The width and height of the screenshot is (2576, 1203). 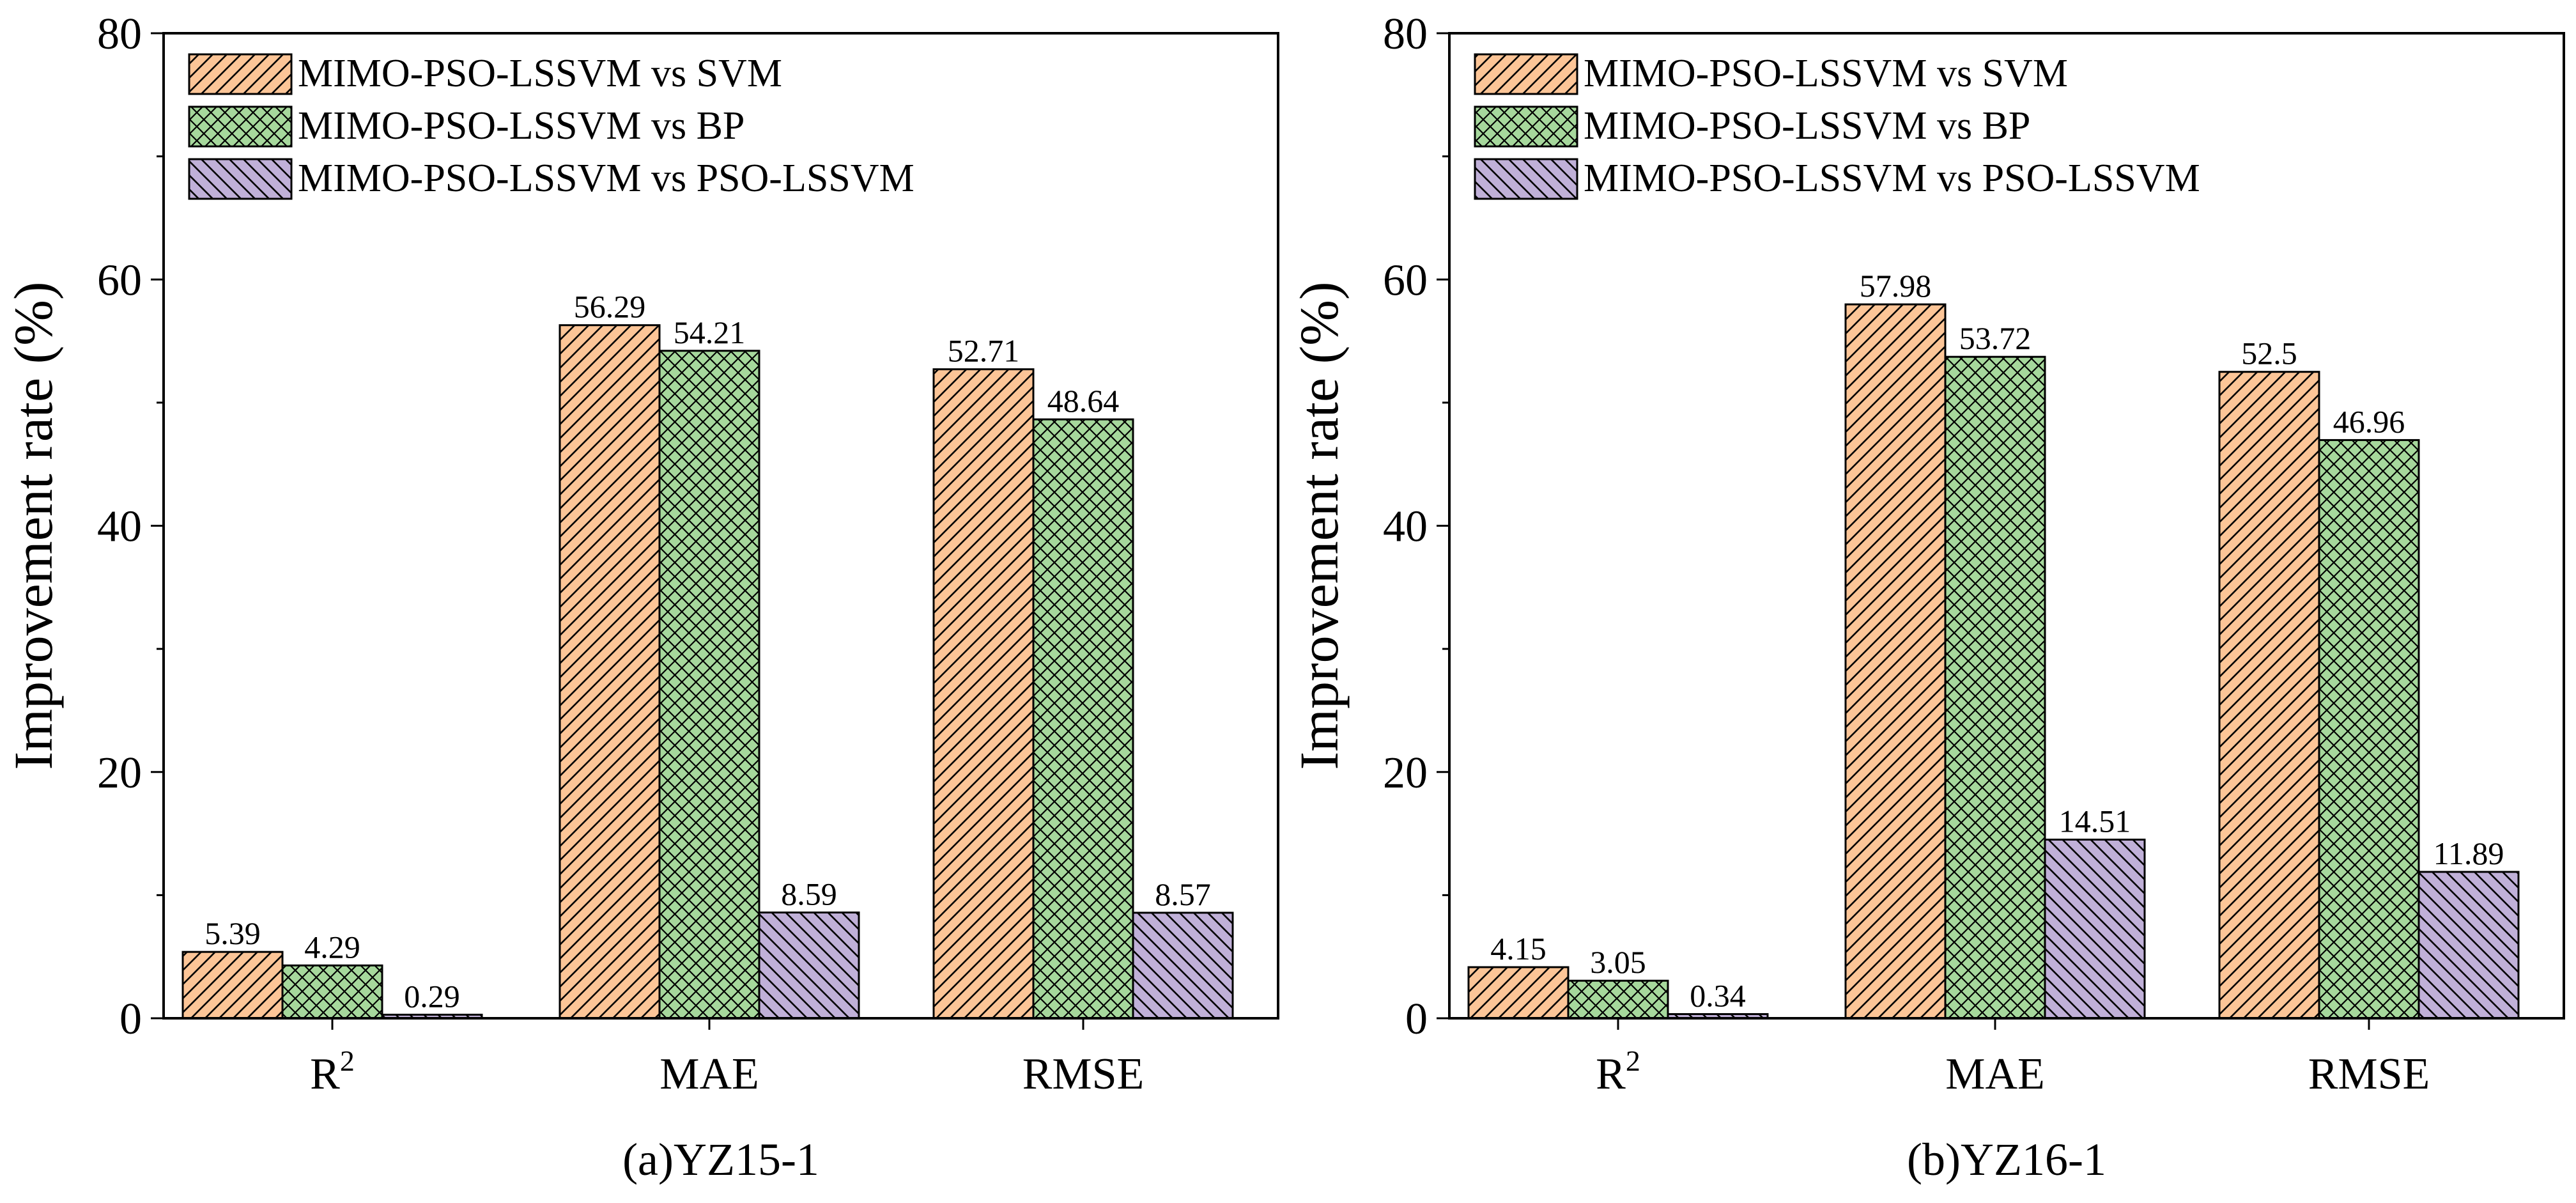 What do you see at coordinates (809, 894) in the screenshot?
I see `bar-value-label: 8.59` at bounding box center [809, 894].